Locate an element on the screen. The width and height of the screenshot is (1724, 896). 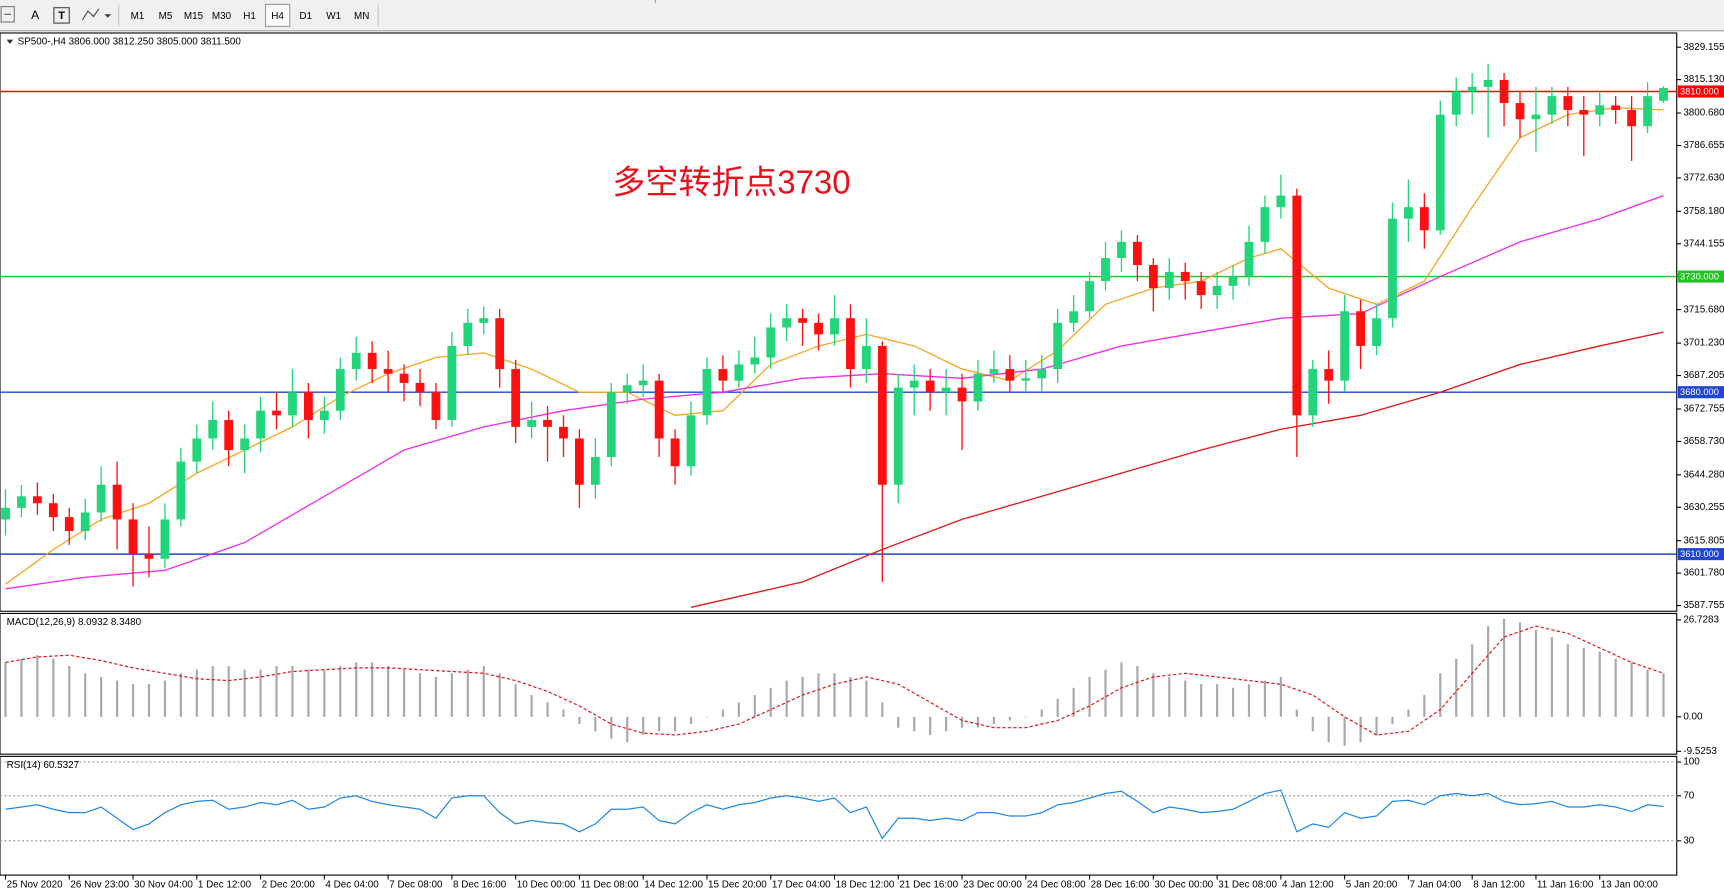
dropdown-arrow is located at coordinates (108, 16).